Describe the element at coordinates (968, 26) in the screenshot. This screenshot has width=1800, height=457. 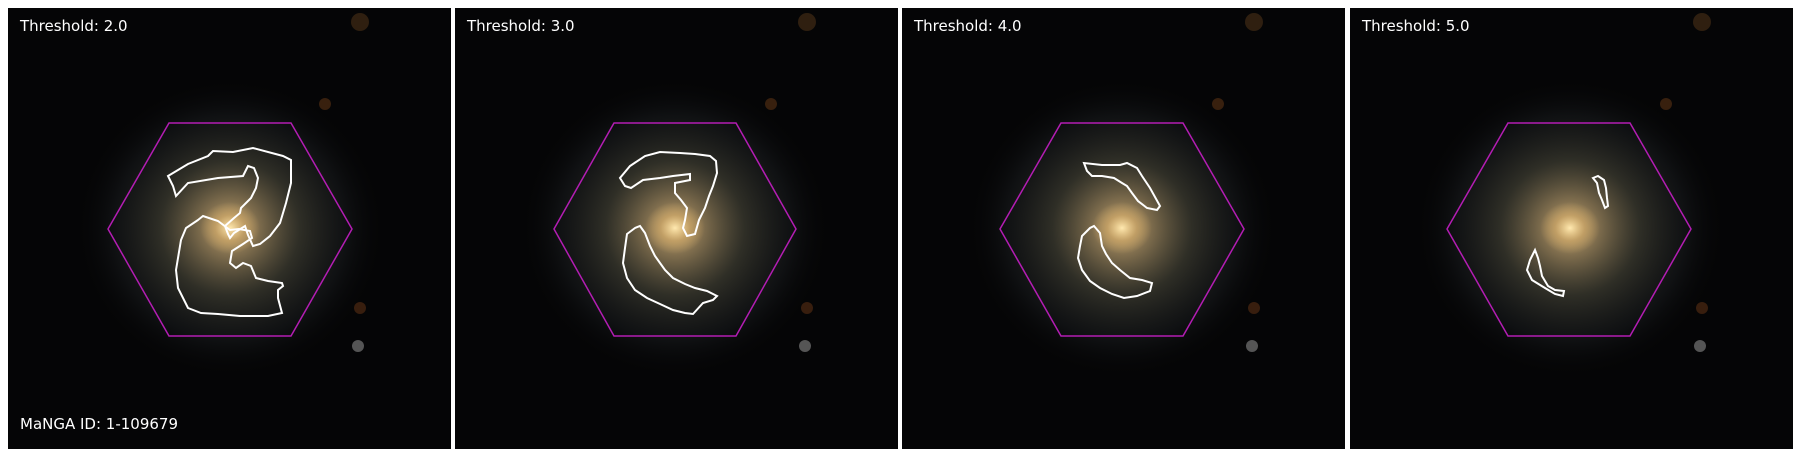
I see `threshold-label: Threshold: 4.0` at that location.